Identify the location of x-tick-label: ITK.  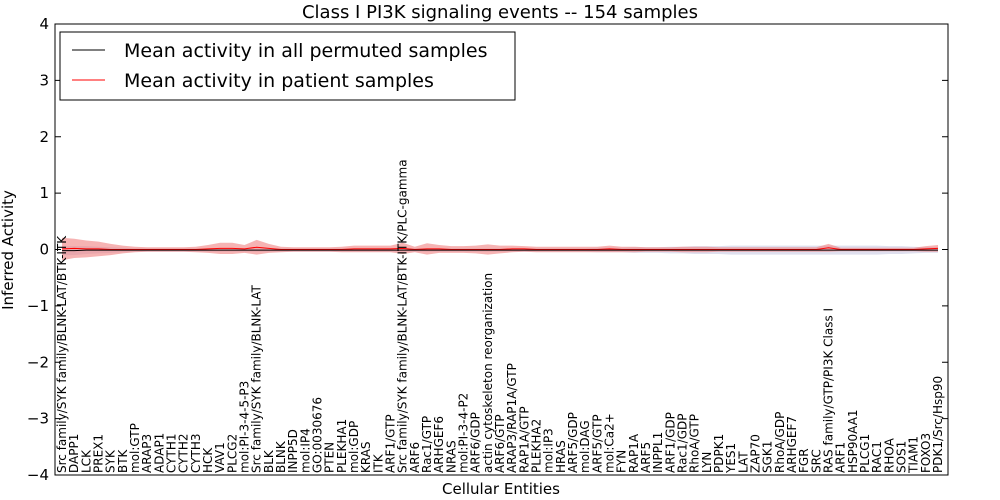
(378, 463).